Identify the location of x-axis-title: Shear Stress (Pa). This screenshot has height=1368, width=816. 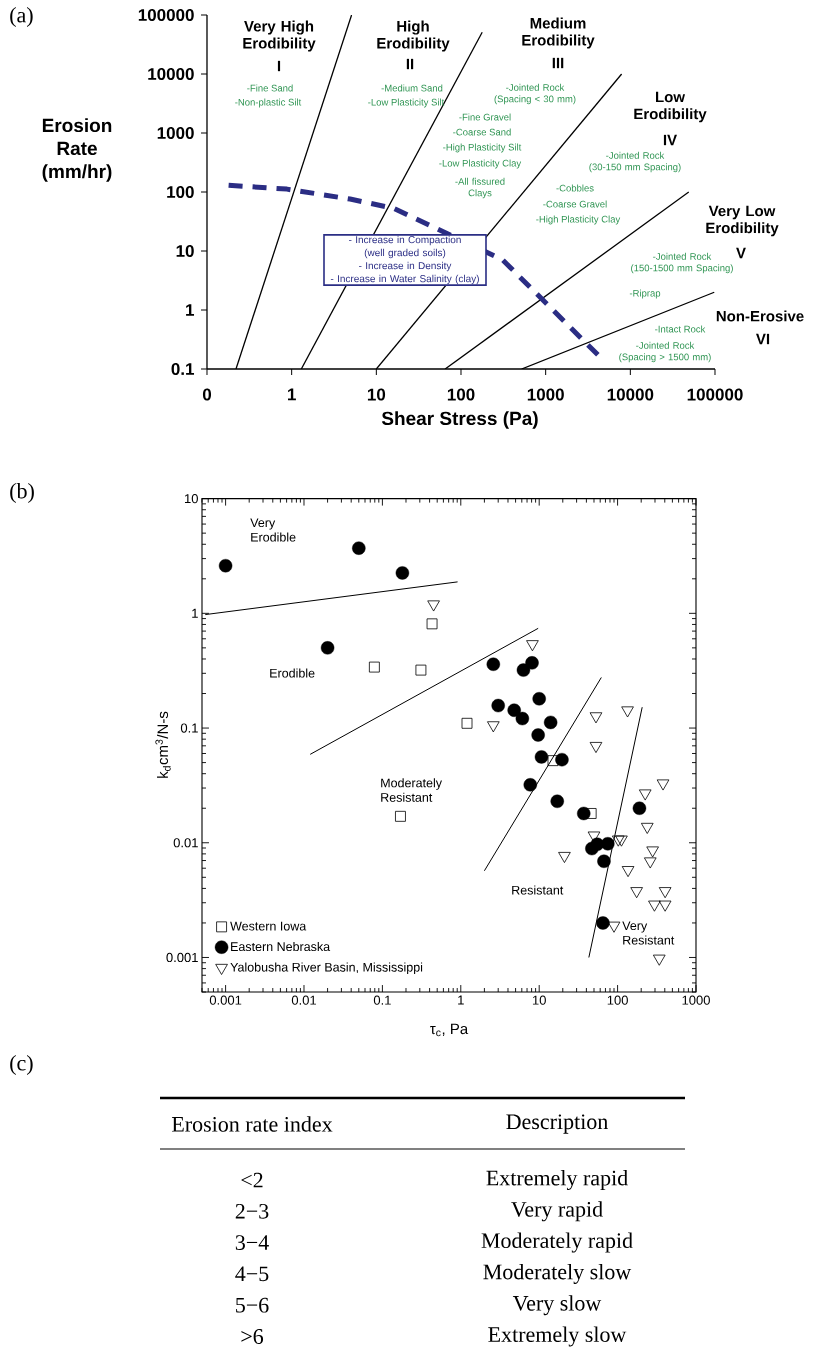
(459, 420).